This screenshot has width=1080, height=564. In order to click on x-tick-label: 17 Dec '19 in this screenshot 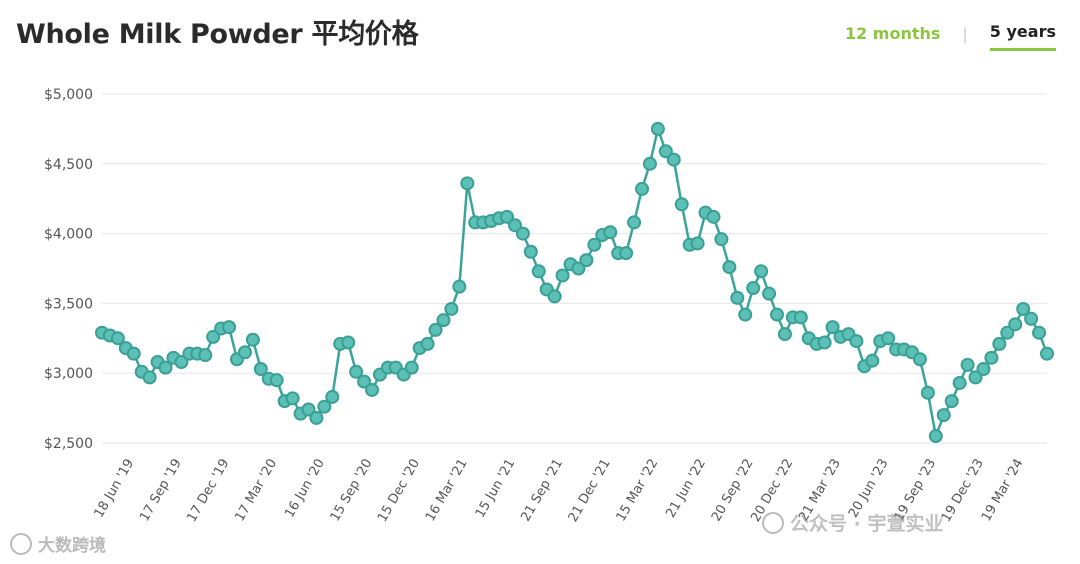, I will do `click(208, 491)`.